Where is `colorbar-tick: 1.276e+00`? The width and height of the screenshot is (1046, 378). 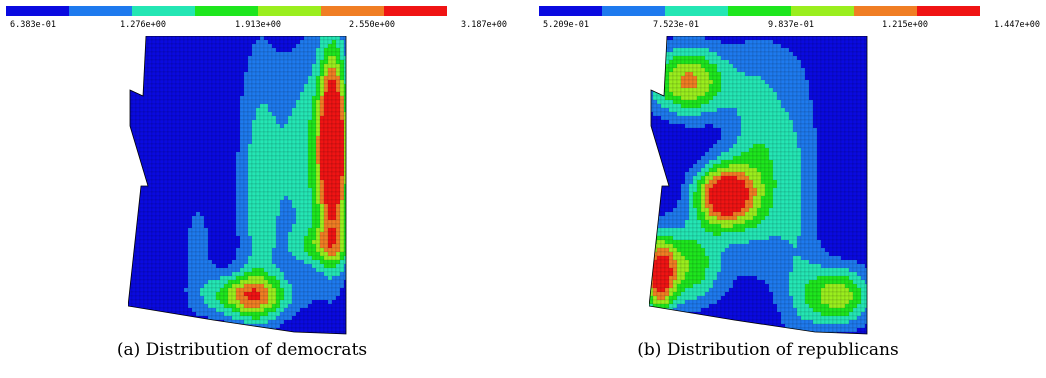 colorbar-tick: 1.276e+00 is located at coordinates (143, 25).